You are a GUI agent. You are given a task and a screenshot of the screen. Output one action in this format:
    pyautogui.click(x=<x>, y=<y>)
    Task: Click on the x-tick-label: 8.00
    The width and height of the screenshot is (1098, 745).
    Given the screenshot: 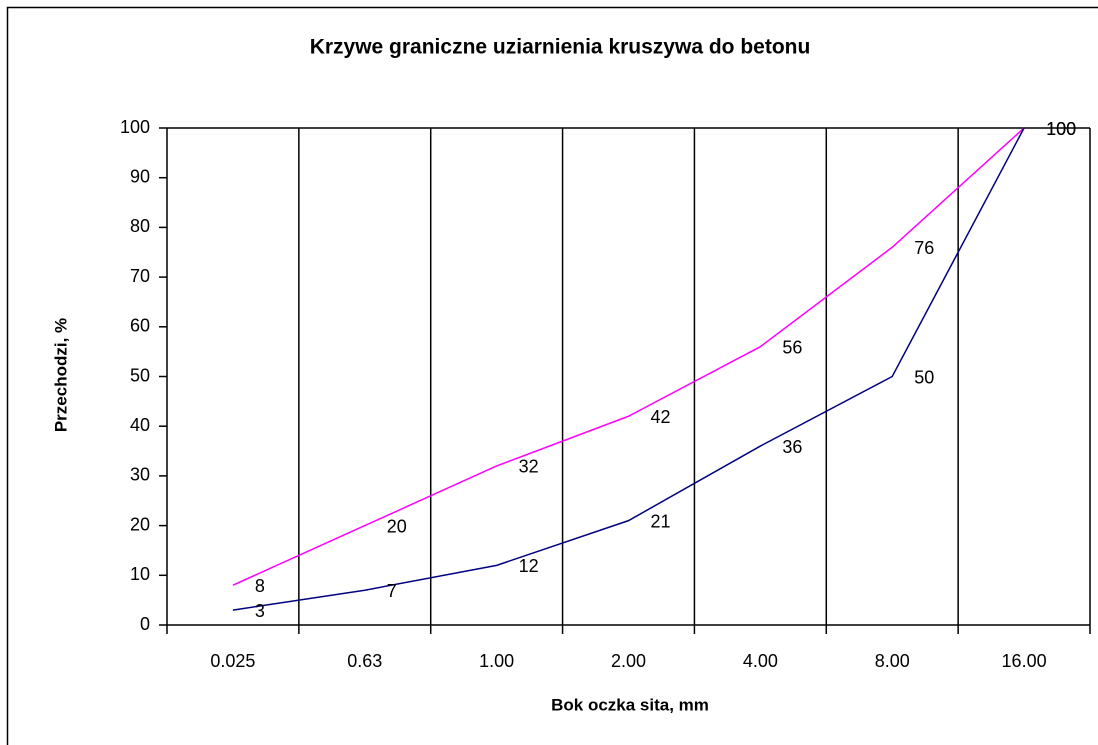 What is the action you would take?
    pyautogui.click(x=892, y=661)
    